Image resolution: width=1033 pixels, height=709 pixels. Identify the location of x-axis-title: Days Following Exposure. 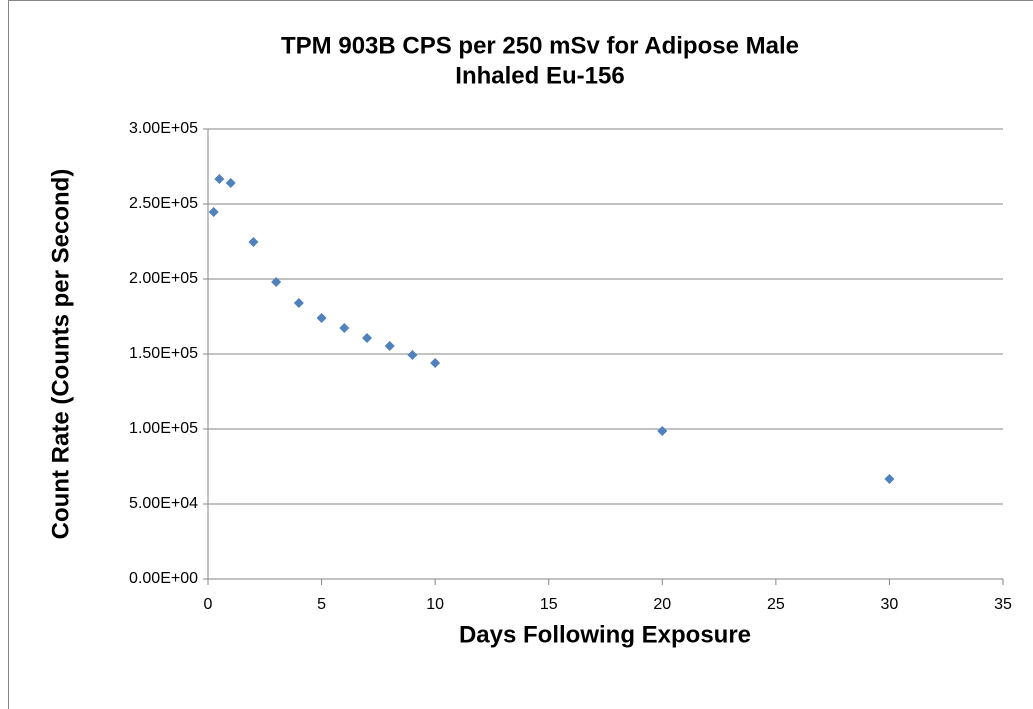
(605, 634).